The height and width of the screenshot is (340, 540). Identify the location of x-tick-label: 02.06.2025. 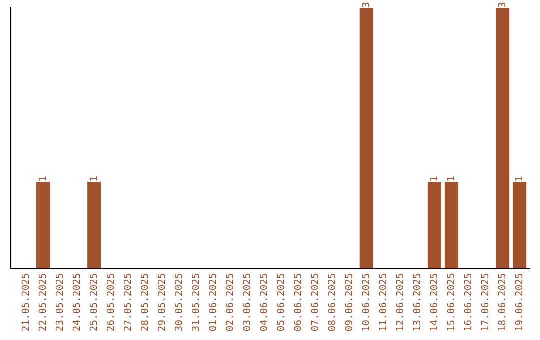
(230, 303).